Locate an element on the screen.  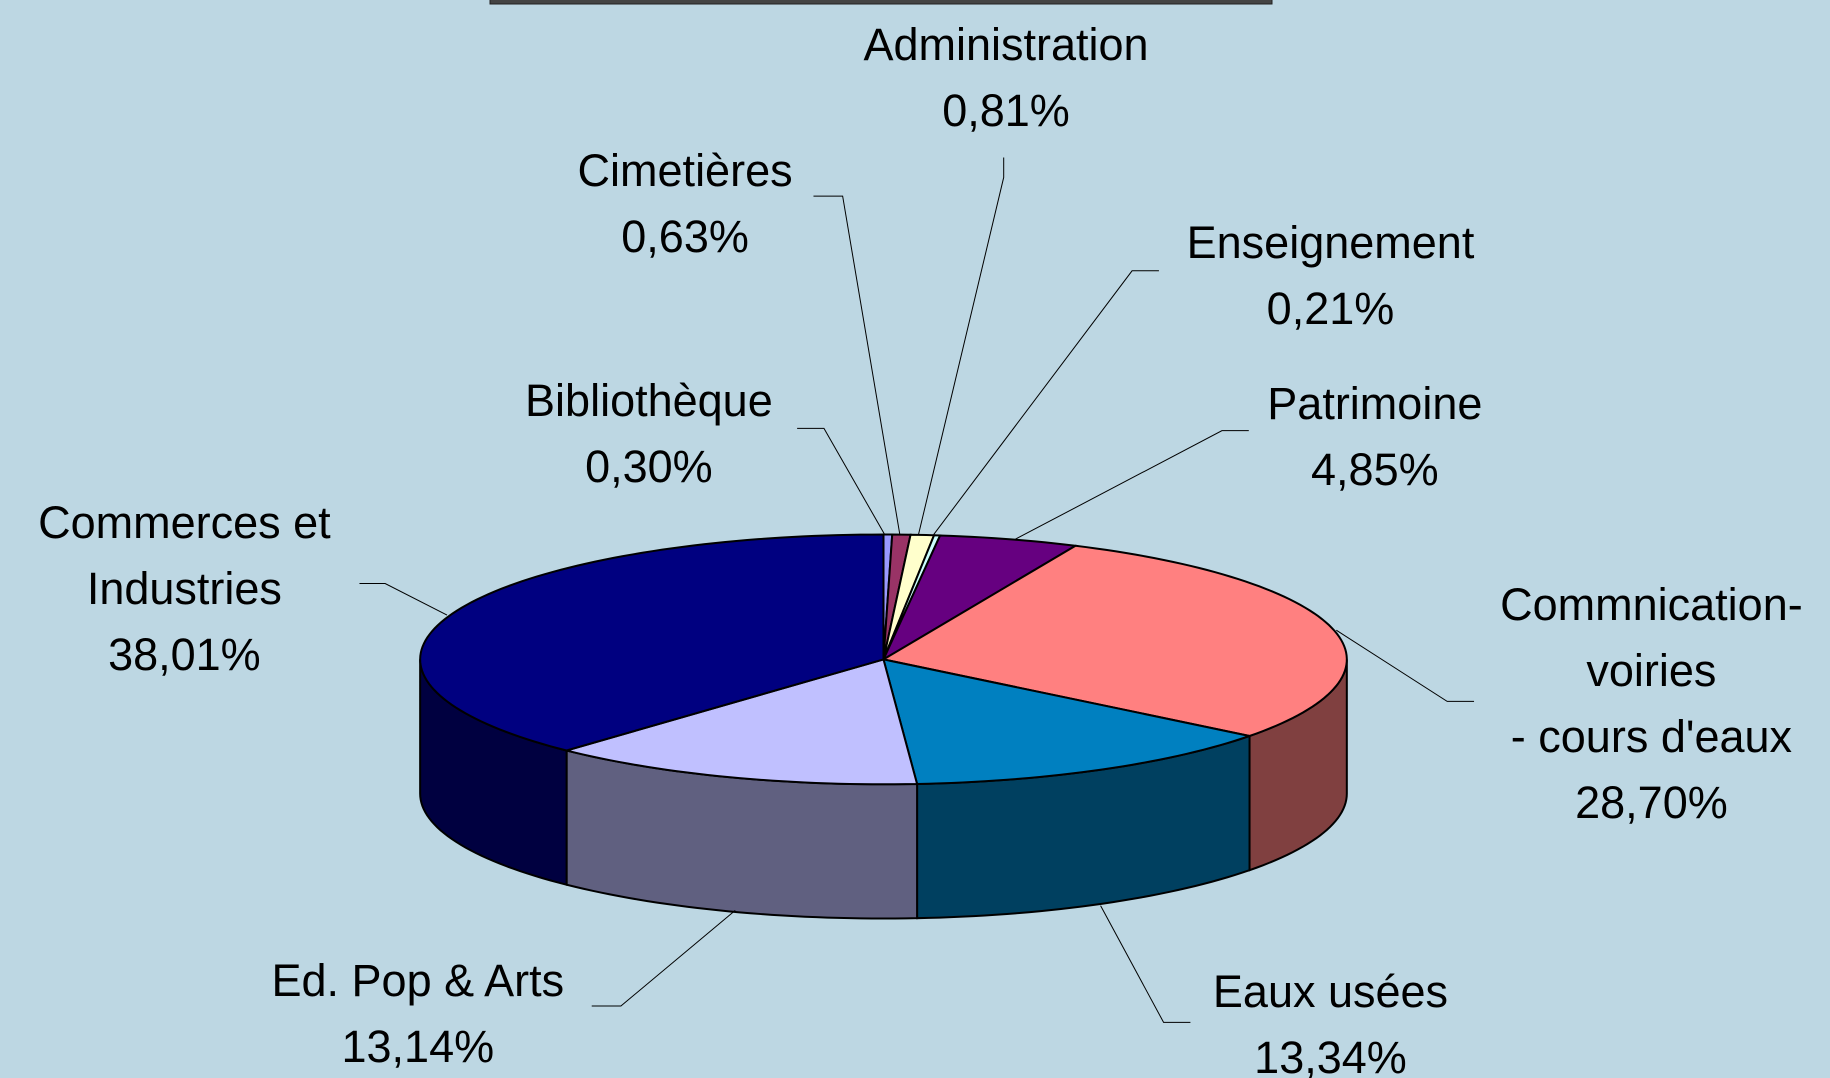
category-name: Eaux usées is located at coordinates (1330, 992).